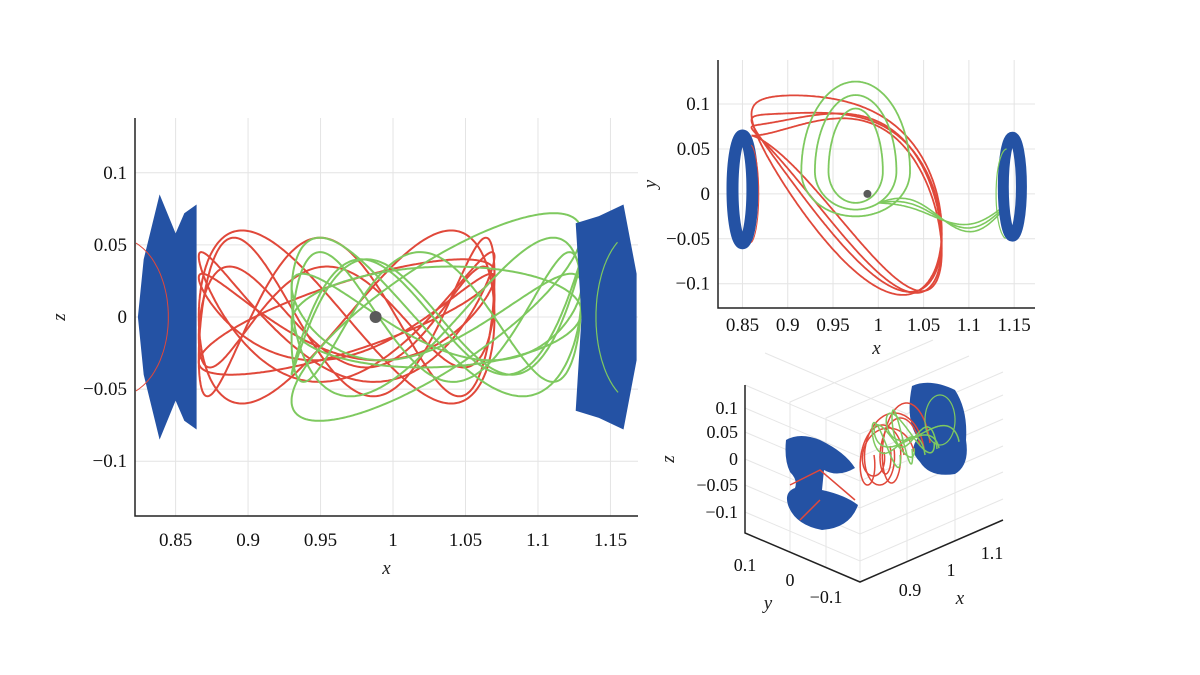  Describe the element at coordinates (723, 432) in the screenshot. I see `3d-z-tick: 0.05` at that location.